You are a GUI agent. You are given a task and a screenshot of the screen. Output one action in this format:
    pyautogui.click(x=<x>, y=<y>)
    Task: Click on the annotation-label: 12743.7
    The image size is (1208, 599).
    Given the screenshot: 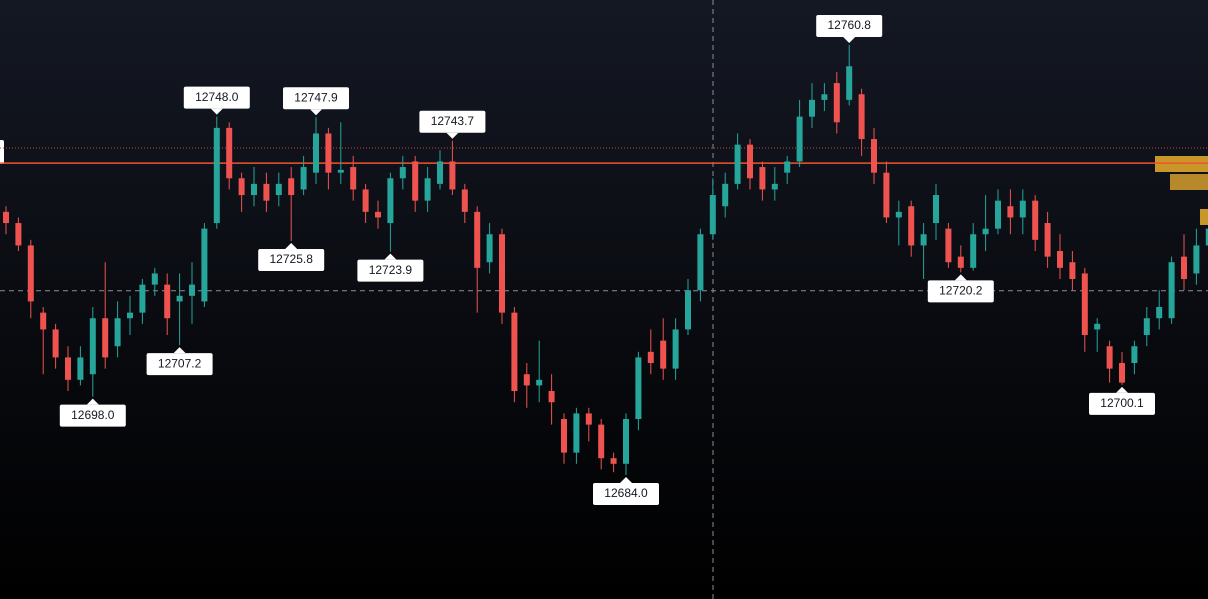 What is the action you would take?
    pyautogui.click(x=453, y=121)
    